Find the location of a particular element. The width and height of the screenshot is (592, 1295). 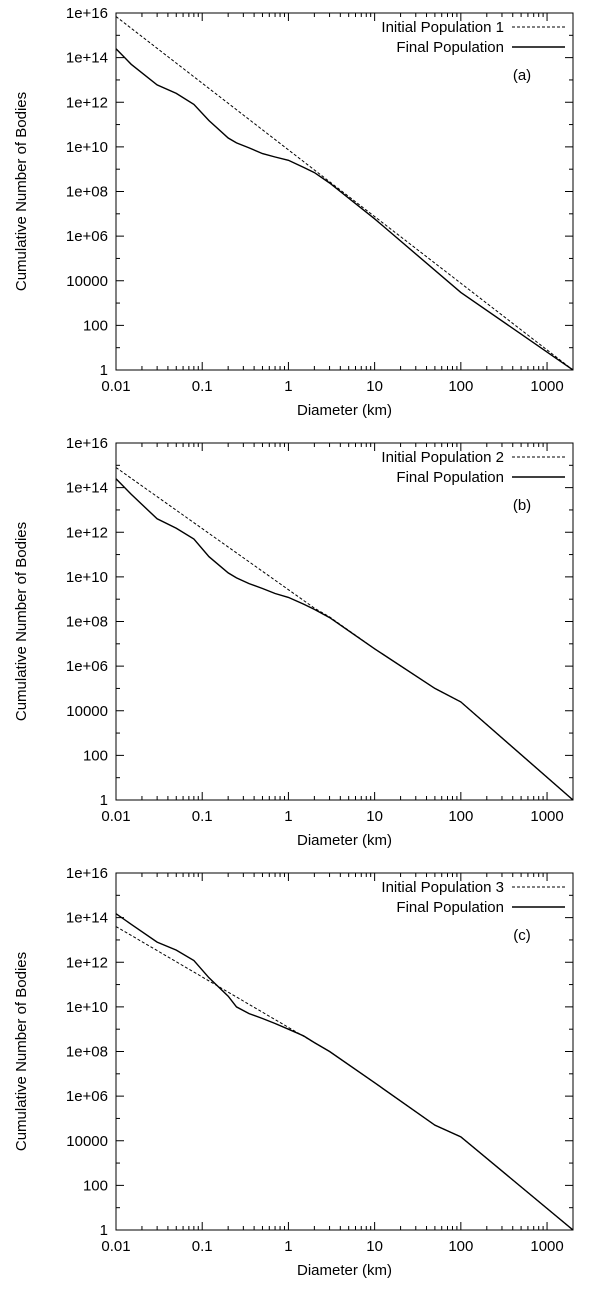

legend-label: Initial Population 1 is located at coordinates (442, 27).